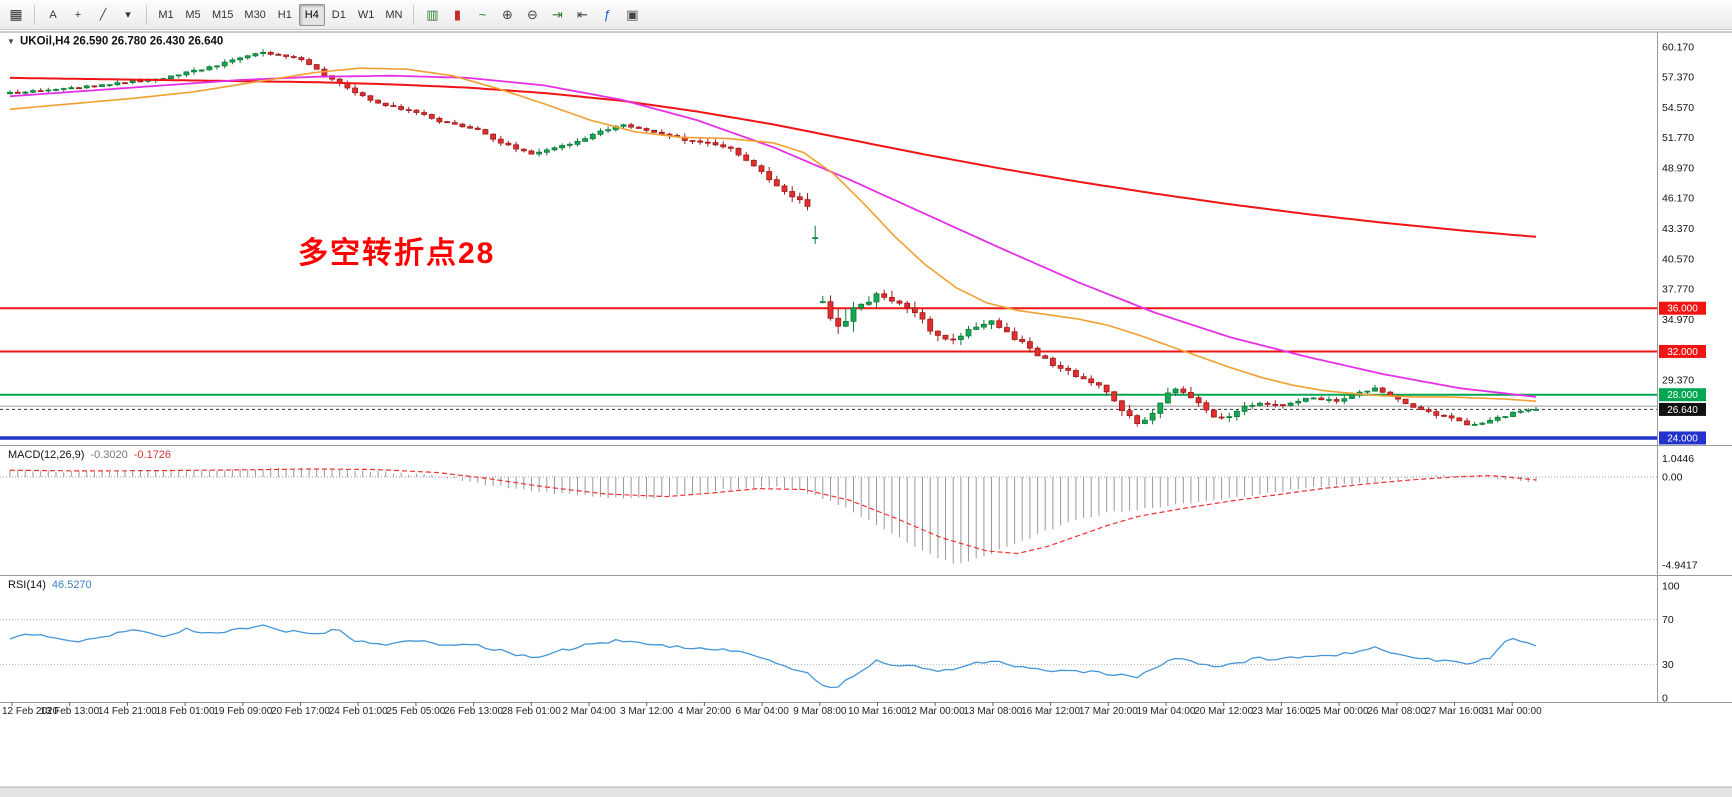 Image resolution: width=1732 pixels, height=797 pixels. Describe the element at coordinates (1678, 138) in the screenshot. I see `price-tick-label: 51.770` at that location.